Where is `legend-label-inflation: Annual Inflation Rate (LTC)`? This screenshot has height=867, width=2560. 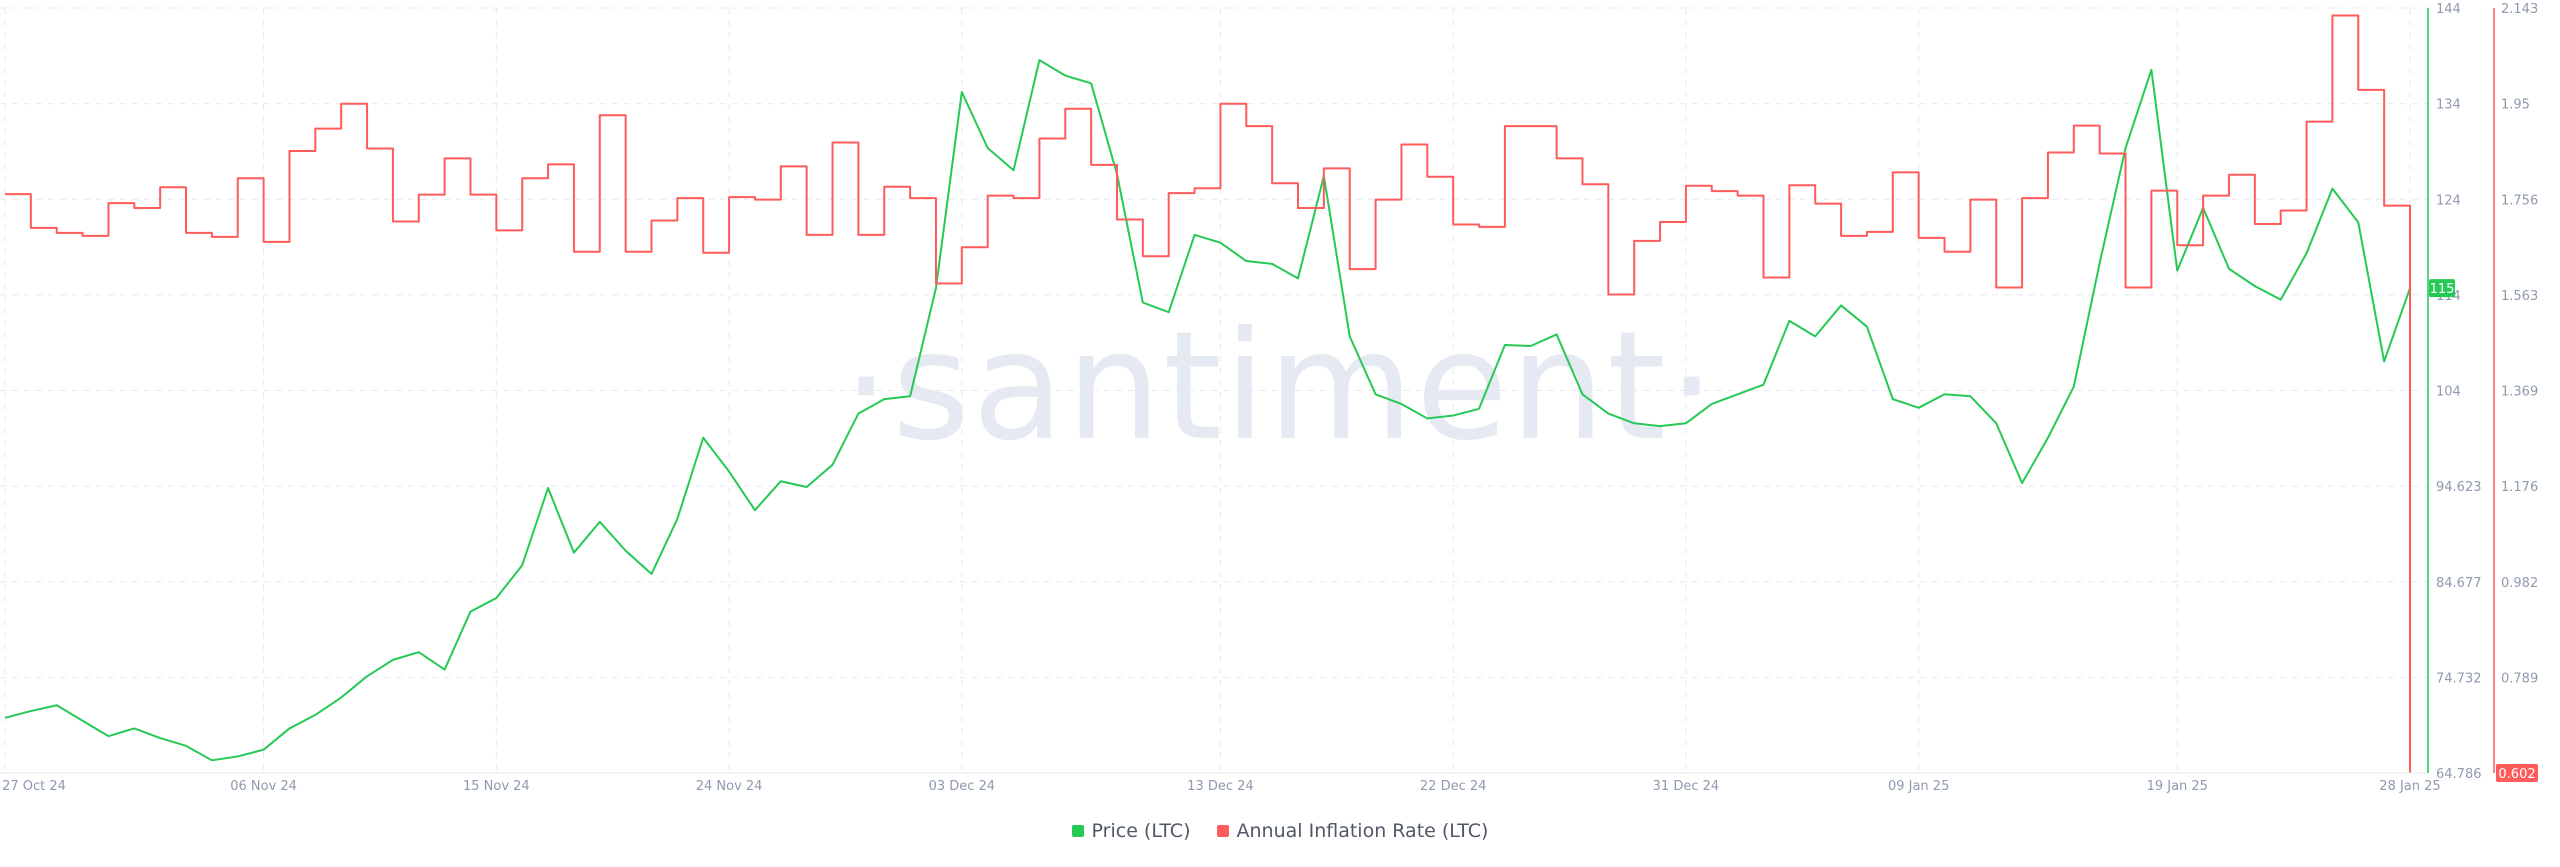 legend-label-inflation: Annual Inflation Rate (LTC) is located at coordinates (1362, 831).